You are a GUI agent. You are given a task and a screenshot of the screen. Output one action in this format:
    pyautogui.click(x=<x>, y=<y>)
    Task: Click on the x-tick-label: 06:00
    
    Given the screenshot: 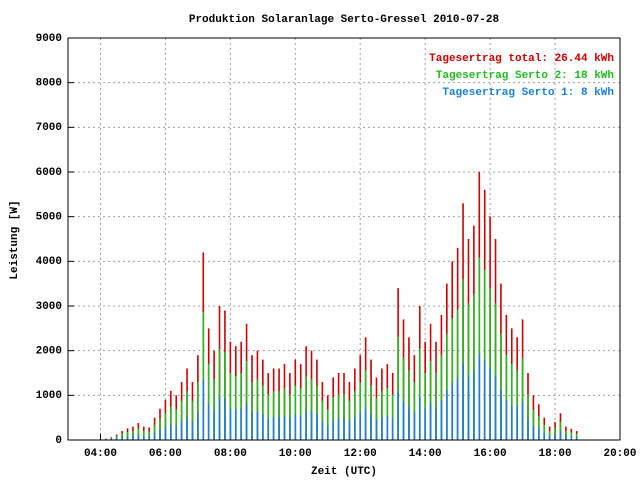 What is the action you would take?
    pyautogui.click(x=165, y=454)
    